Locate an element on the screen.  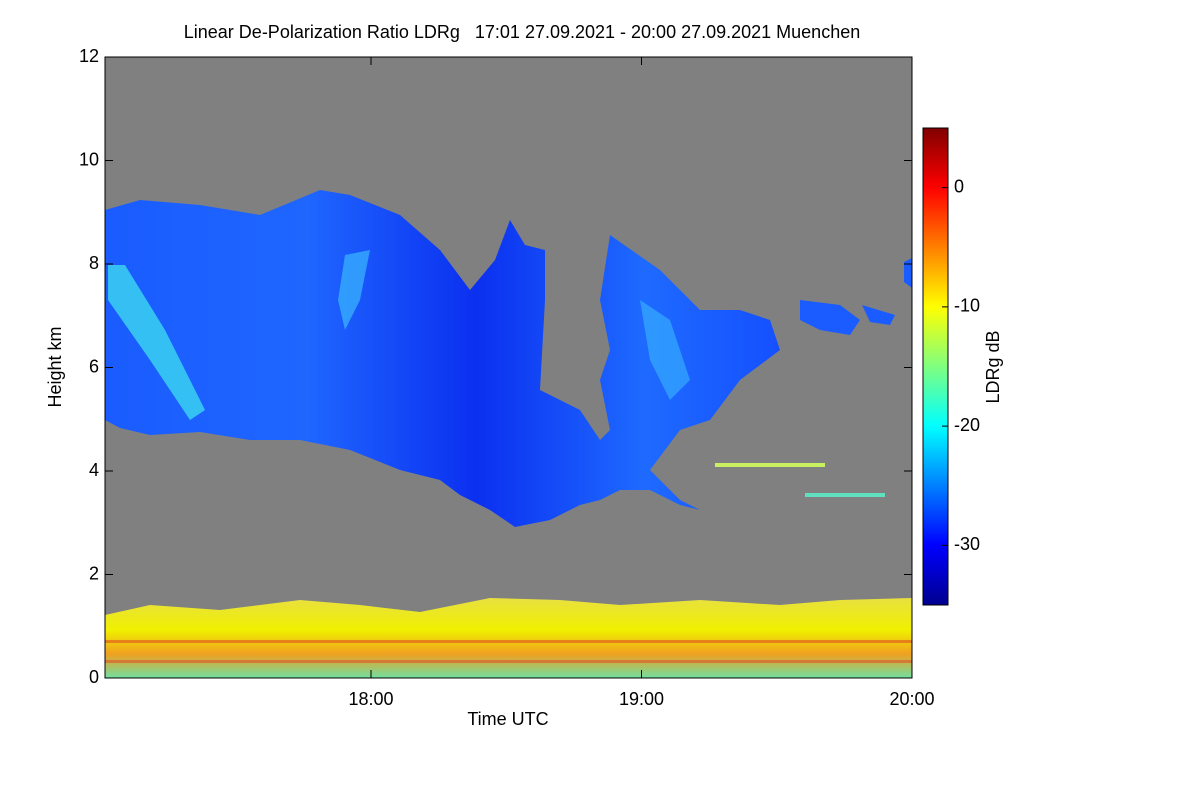
colorbar-tick-label: 0 is located at coordinates (959, 186).